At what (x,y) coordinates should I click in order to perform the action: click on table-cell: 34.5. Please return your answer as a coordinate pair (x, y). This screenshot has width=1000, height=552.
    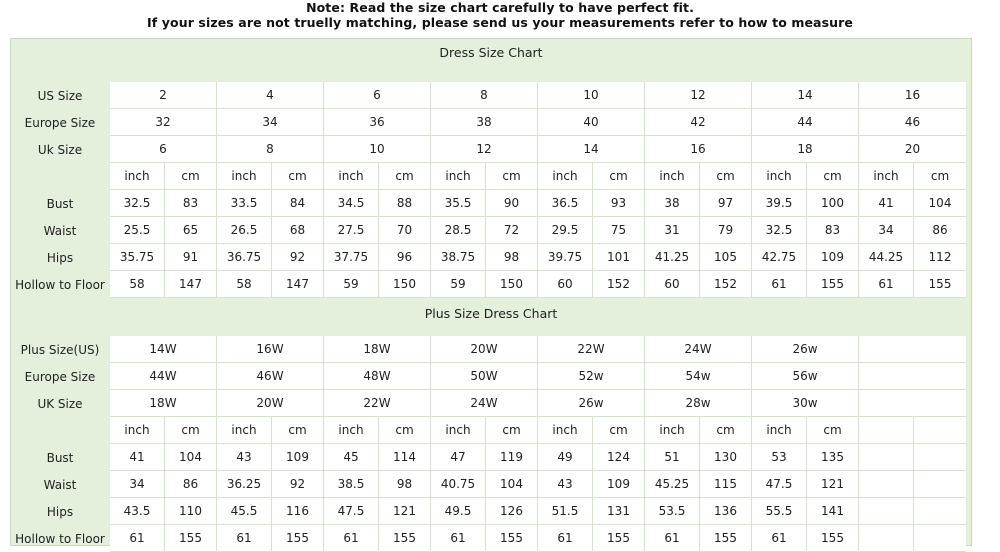
    Looking at the image, I should click on (351, 203).